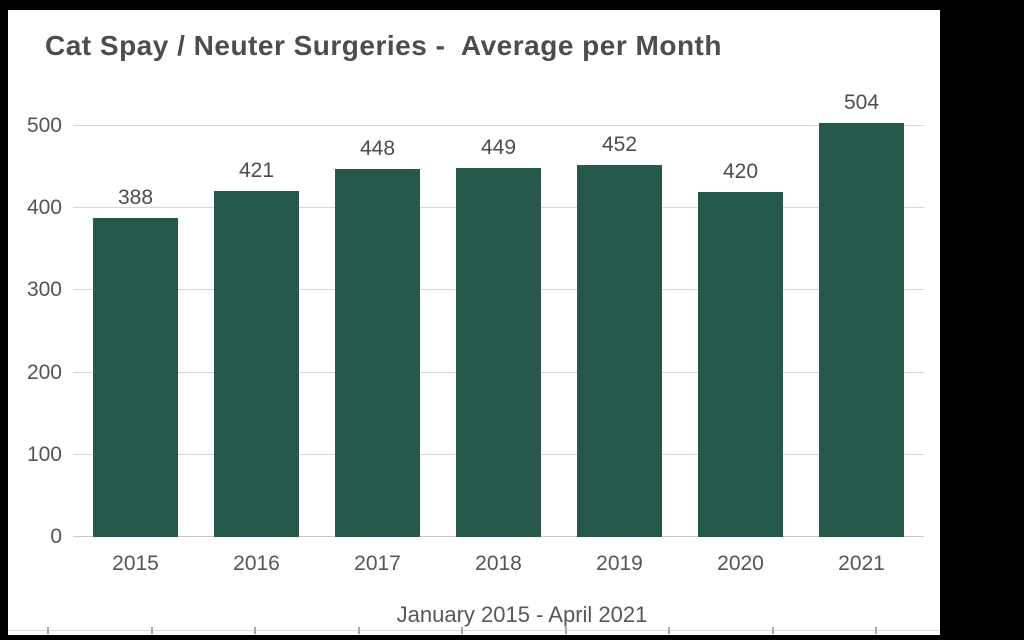 The width and height of the screenshot is (1024, 640). What do you see at coordinates (256, 563) in the screenshot?
I see `x-axis-label-2016: 2016` at bounding box center [256, 563].